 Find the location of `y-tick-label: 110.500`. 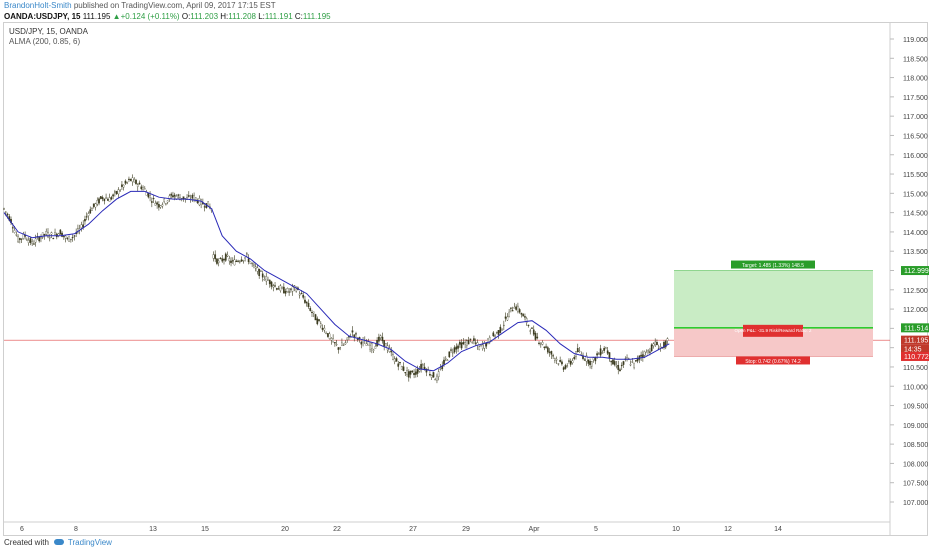

y-tick-label: 110.500 is located at coordinates (915, 368).